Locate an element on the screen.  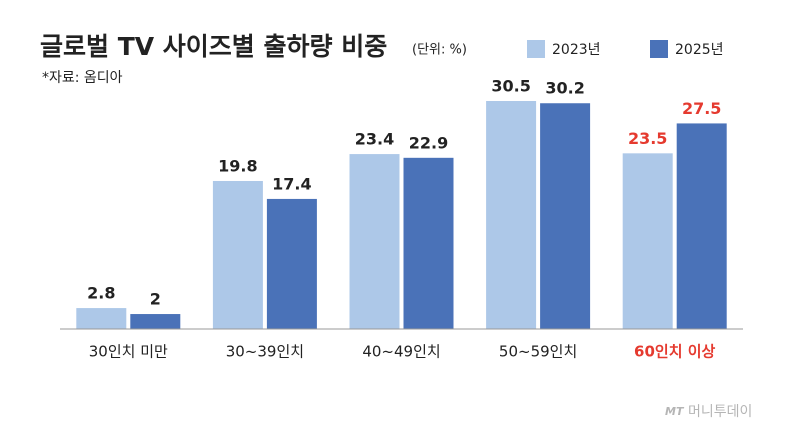
x-tick-label: 30인치 미만 is located at coordinates (128, 352).